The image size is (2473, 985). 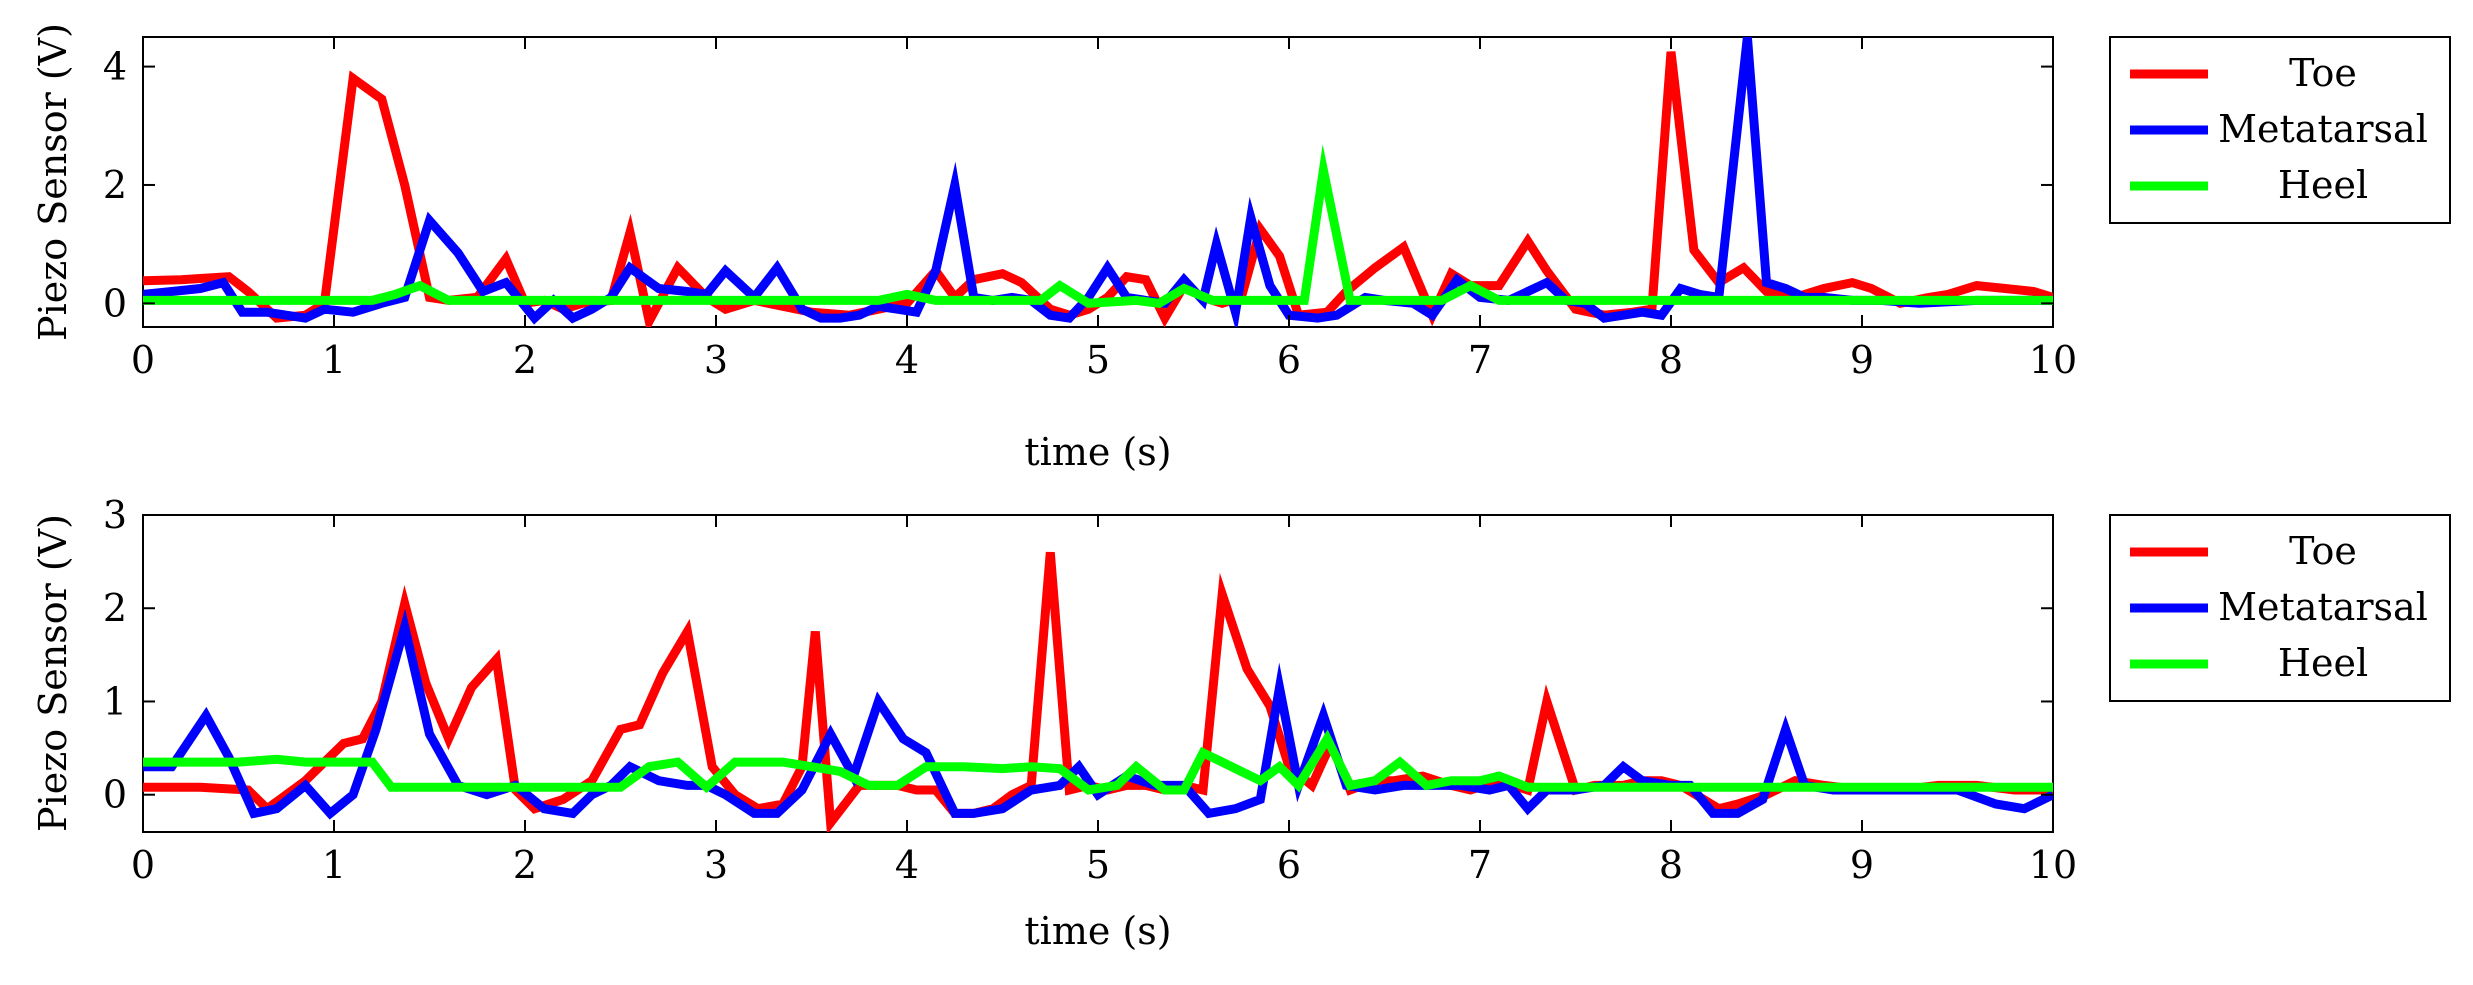 I want to click on bottom-y-tick-label-0: 0, so click(x=115, y=795).